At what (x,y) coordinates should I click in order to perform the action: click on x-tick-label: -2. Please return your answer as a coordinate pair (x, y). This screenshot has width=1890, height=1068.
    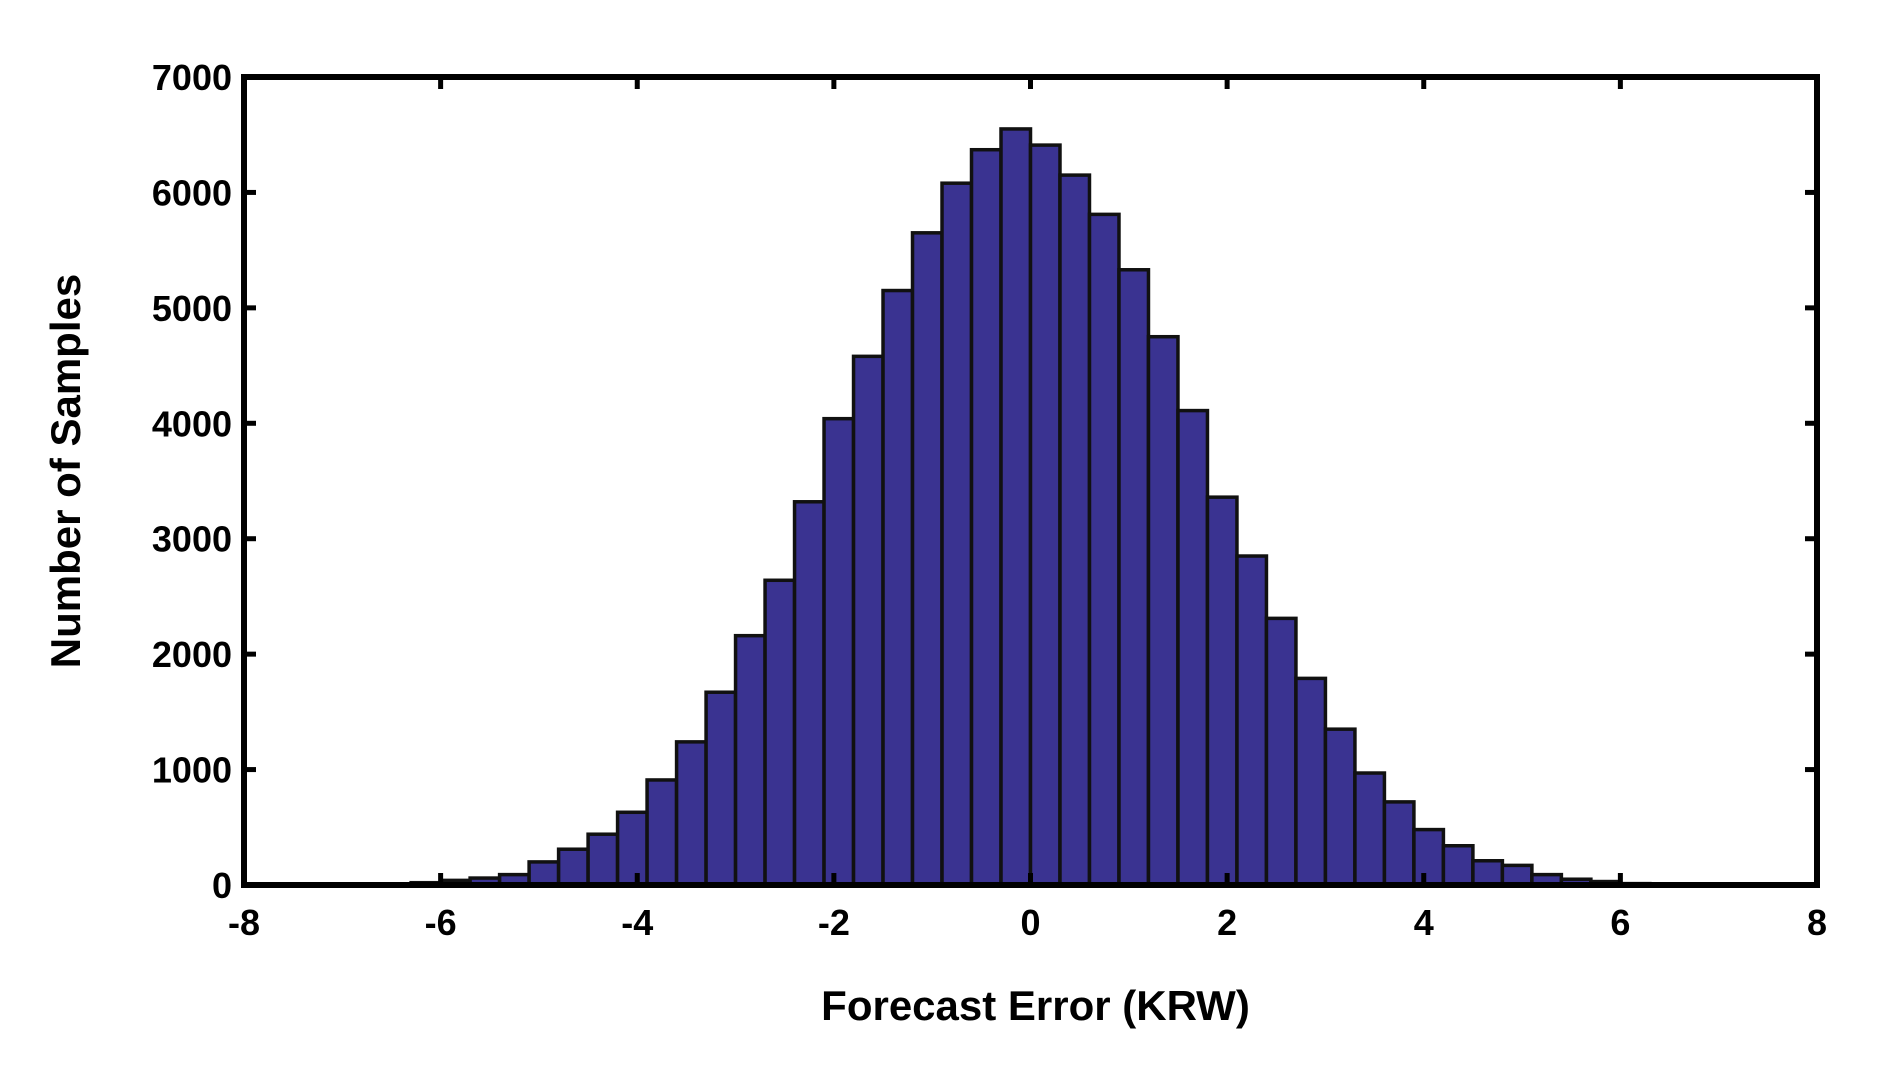
    Looking at the image, I should click on (834, 922).